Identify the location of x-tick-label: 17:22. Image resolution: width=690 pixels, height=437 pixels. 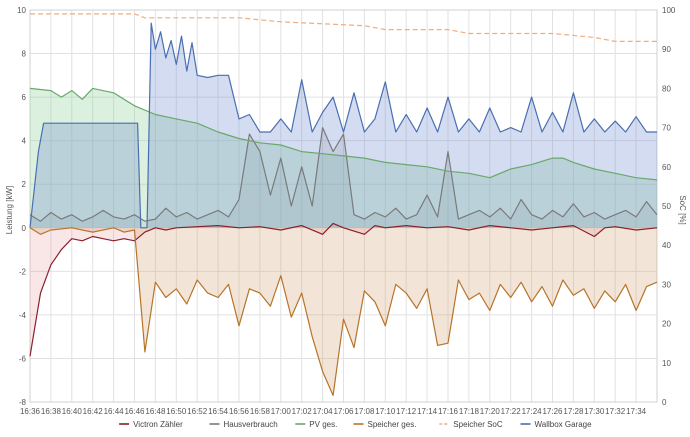
(511, 411).